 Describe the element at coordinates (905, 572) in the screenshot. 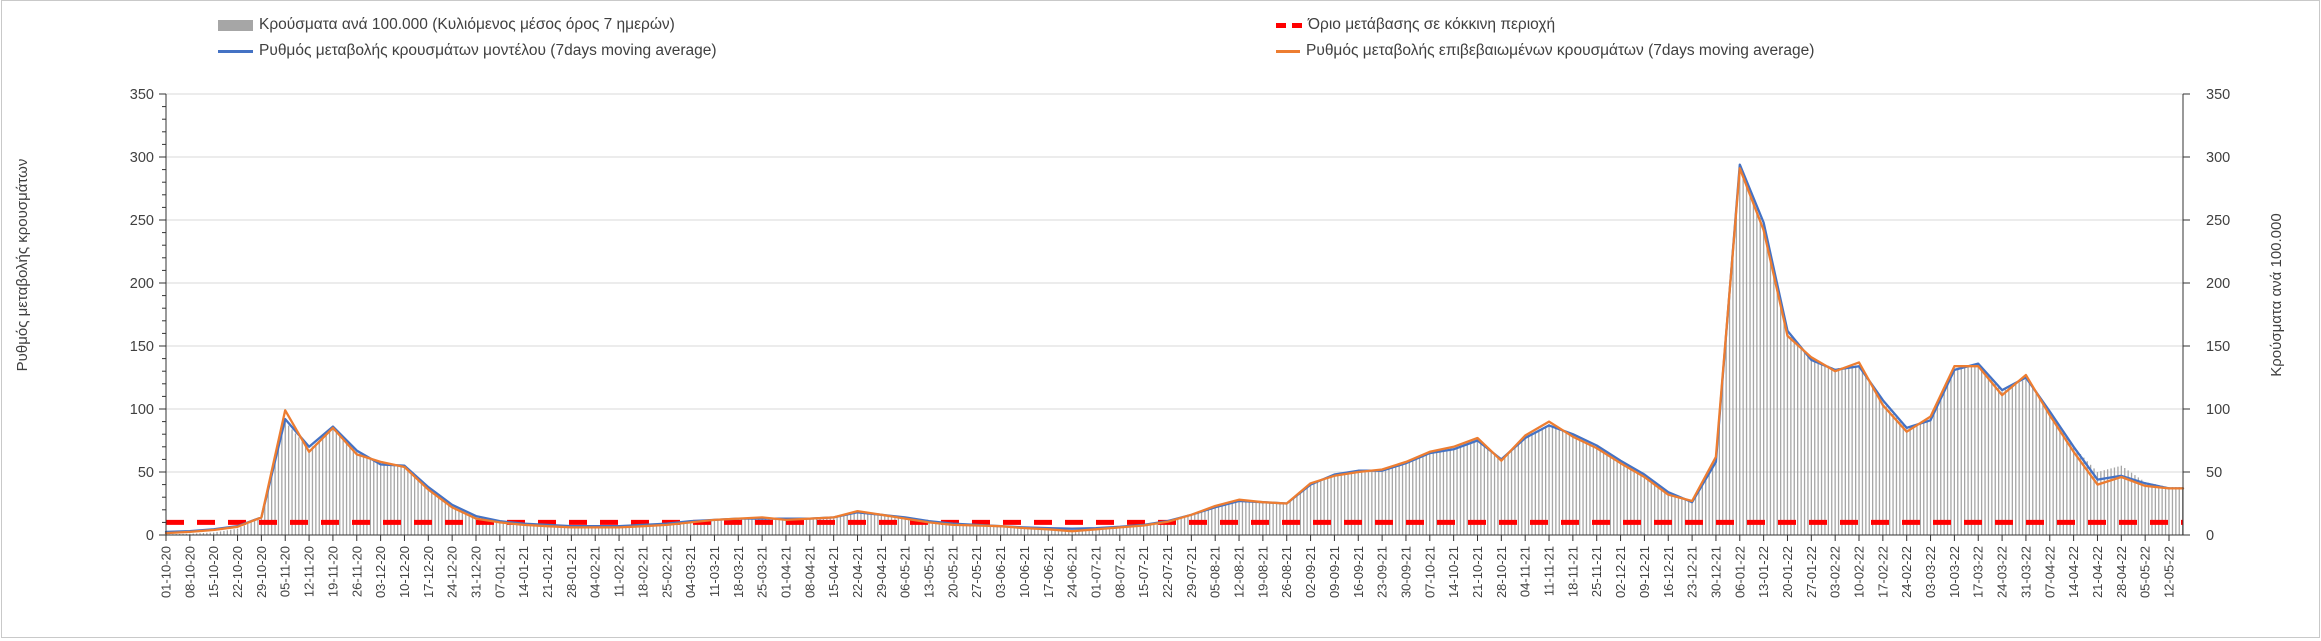

I see `svg-text: 06-05-21` at that location.